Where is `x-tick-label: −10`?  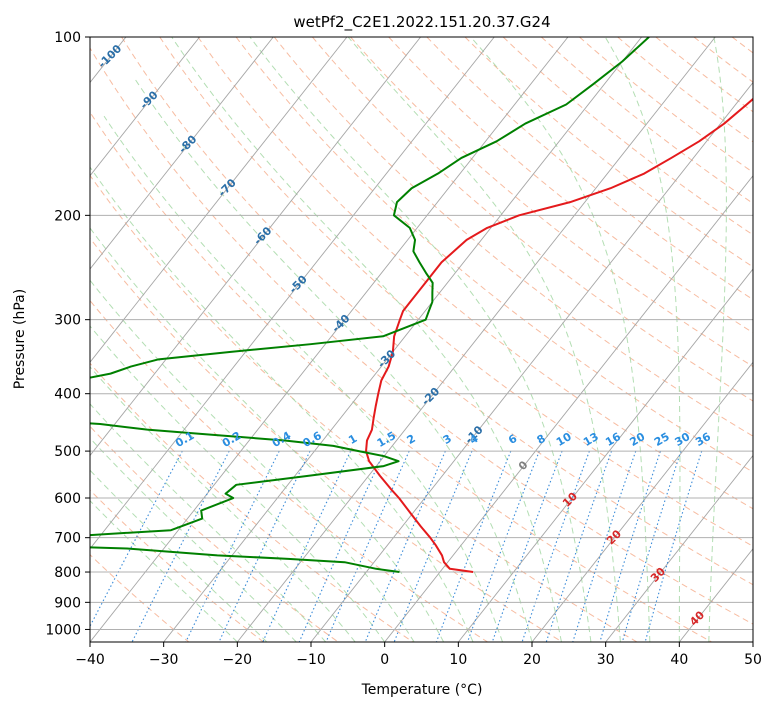
x-tick-label: −10 is located at coordinates (311, 660).